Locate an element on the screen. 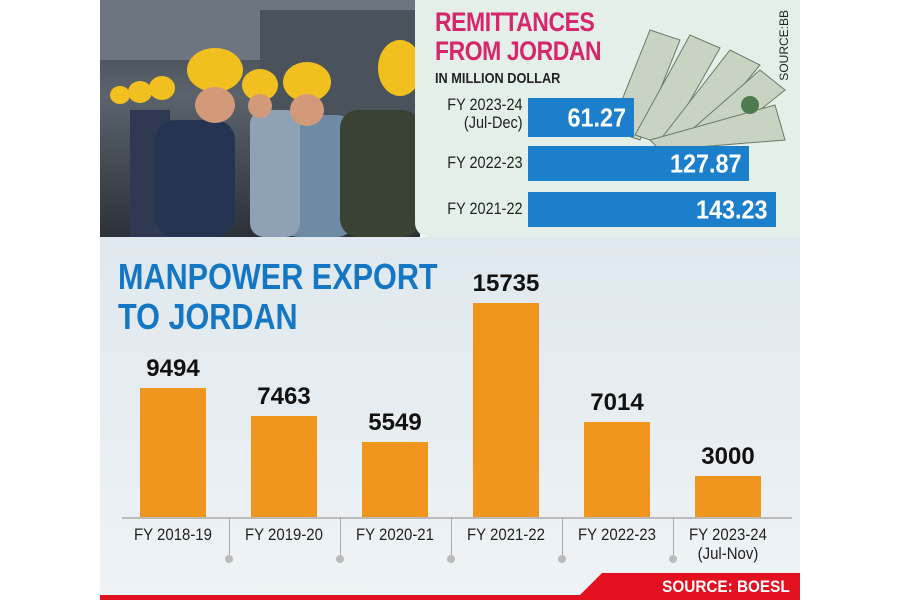 This screenshot has height=600, width=900. x-tick-label: FY 2023-24 (Jul-Nov) is located at coordinates (728, 544).